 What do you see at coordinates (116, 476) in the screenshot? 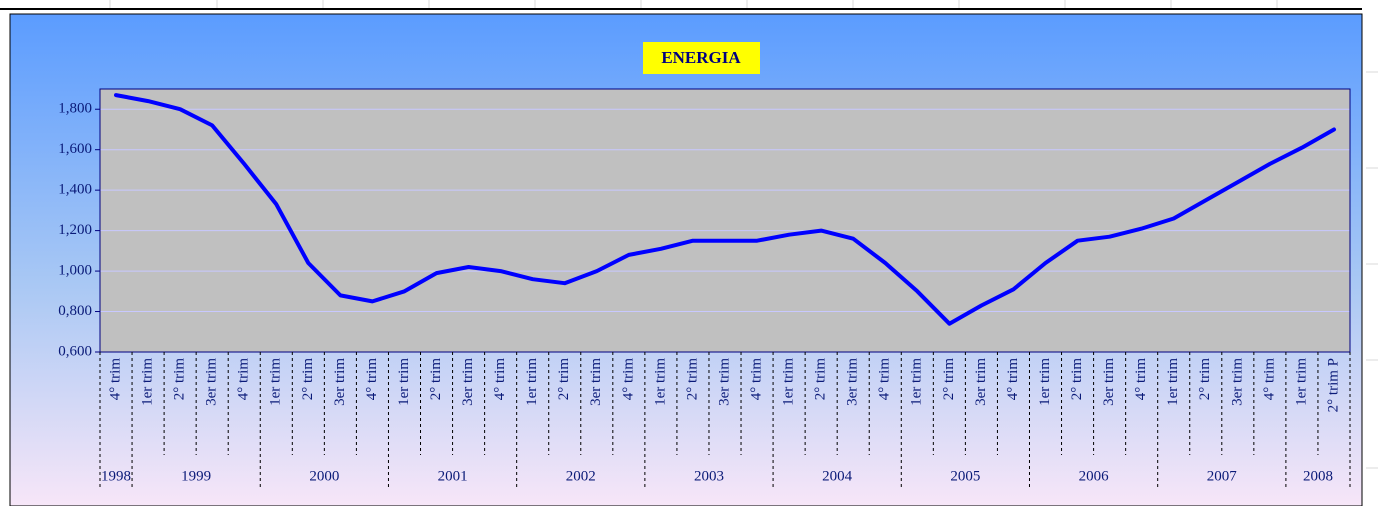
I see `group-label: 1998` at bounding box center [116, 476].